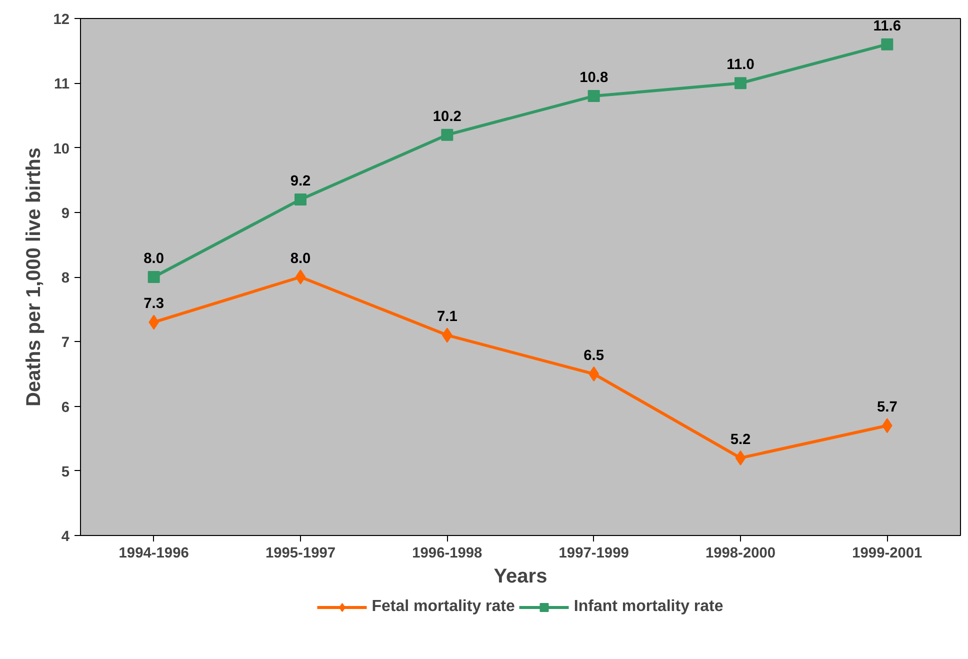 The height and width of the screenshot is (659, 968). What do you see at coordinates (65, 214) in the screenshot?
I see `y-tick-label: 9` at bounding box center [65, 214].